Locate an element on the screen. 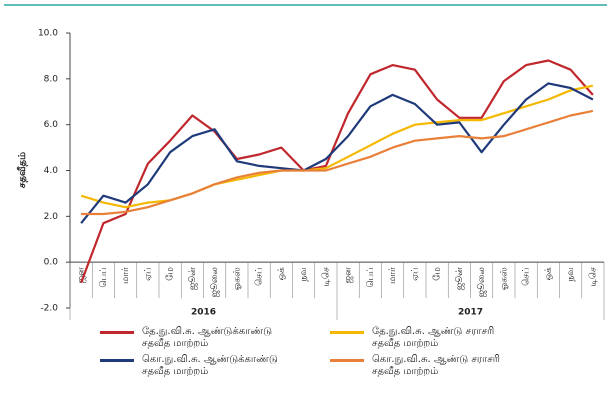 This screenshot has height=407, width=611. legend-item: தே.நு.வி.சு. ஆண்டுக்காண்டு சதவீத மாற்றம் is located at coordinates (200, 338).